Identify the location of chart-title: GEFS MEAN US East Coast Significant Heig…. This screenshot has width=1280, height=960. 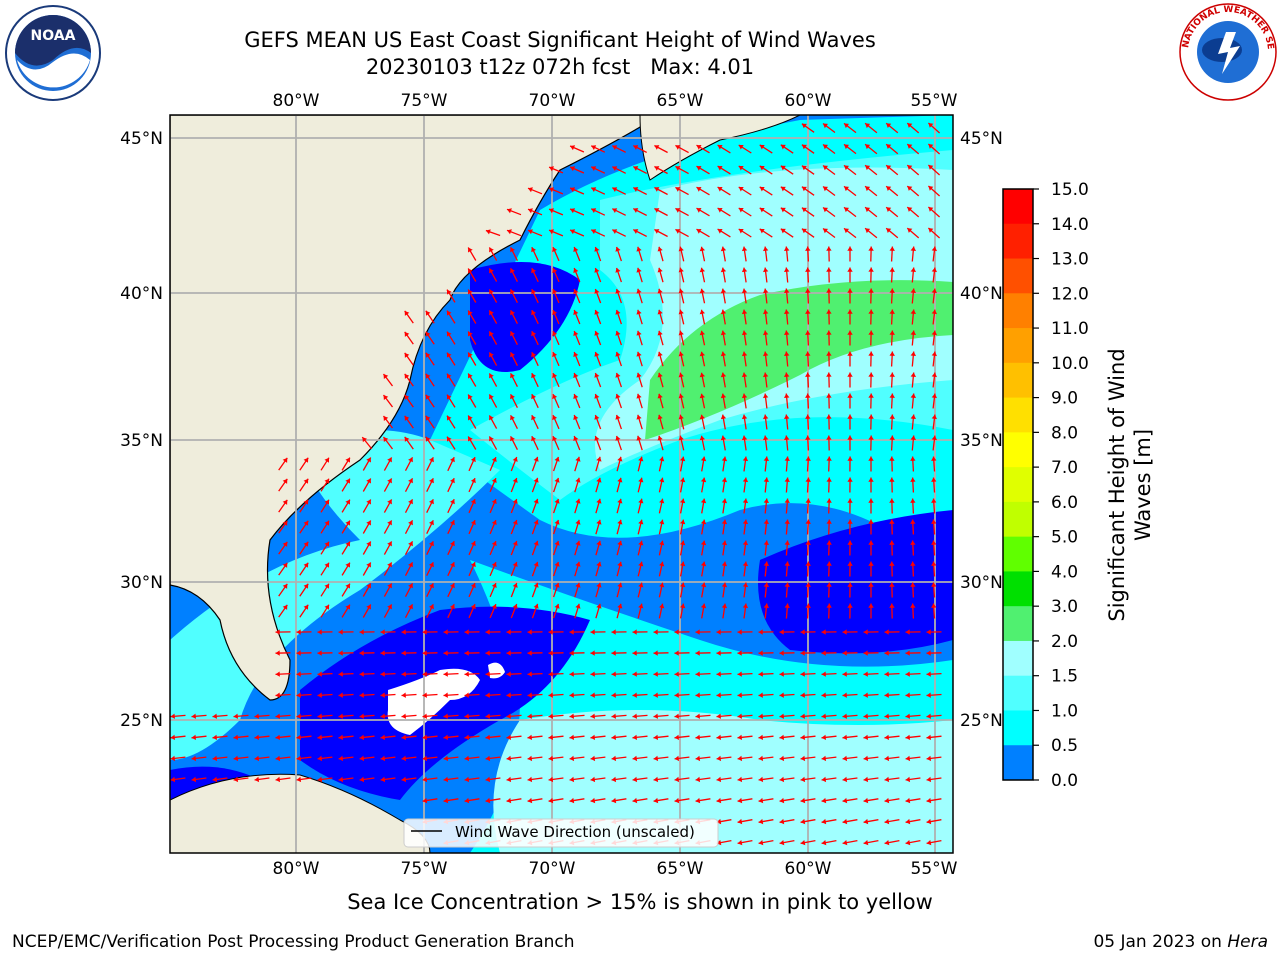
(560, 40).